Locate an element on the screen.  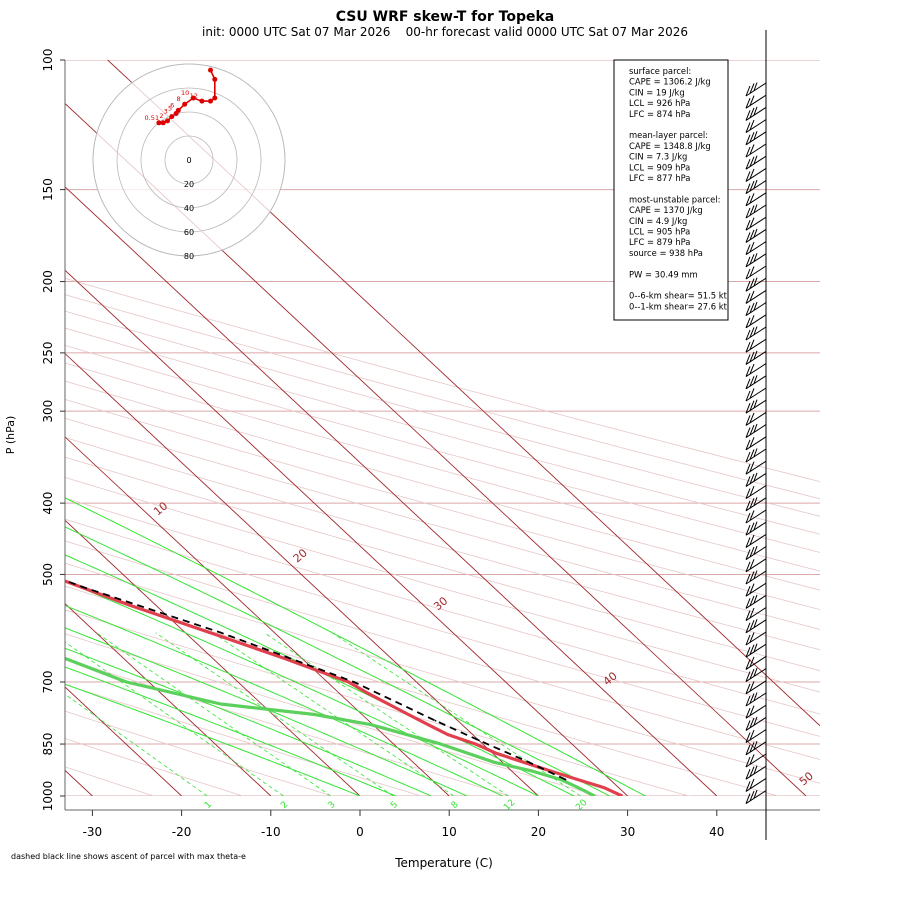
x-tick-label: -20 is located at coordinates (182, 832).